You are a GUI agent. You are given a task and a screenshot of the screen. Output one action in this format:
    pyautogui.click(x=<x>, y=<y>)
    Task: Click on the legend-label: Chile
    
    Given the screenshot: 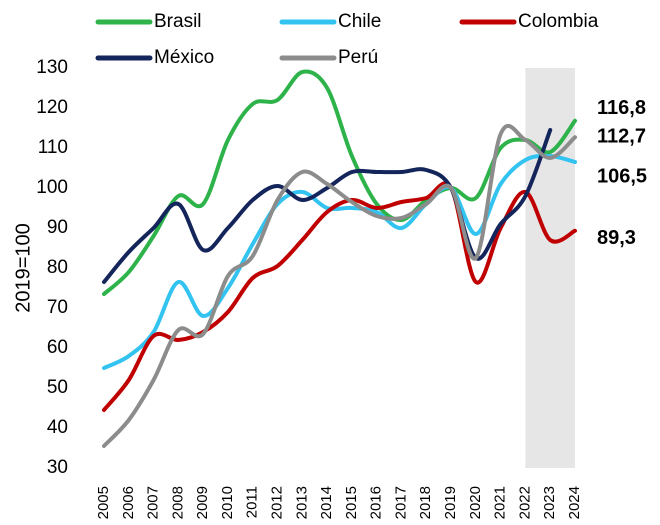 What is the action you would take?
    pyautogui.click(x=359, y=21)
    